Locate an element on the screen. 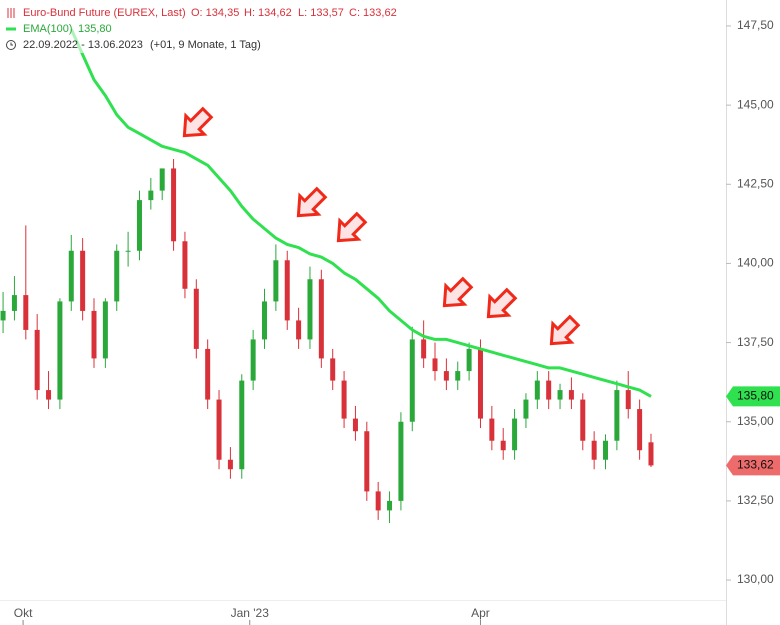 The height and width of the screenshot is (625, 780). y-tick-label: 132,50 is located at coordinates (755, 500).